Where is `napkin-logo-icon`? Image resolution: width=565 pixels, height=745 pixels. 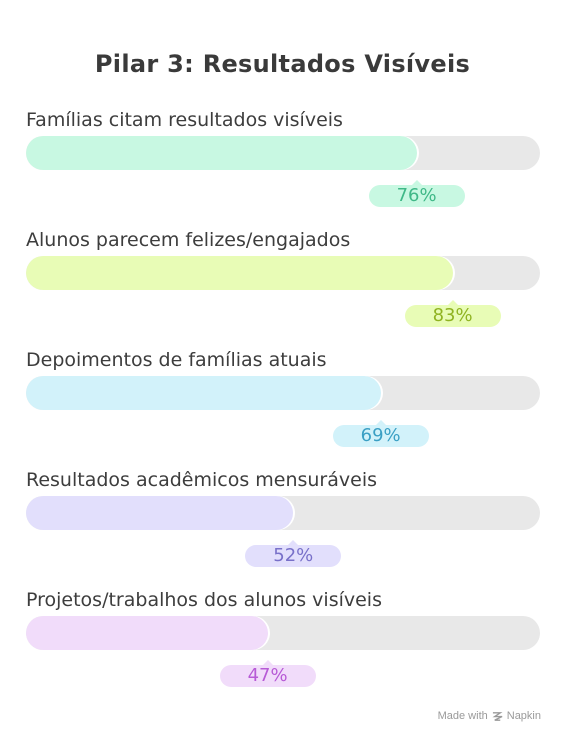
napkin-logo-icon is located at coordinates (497, 716).